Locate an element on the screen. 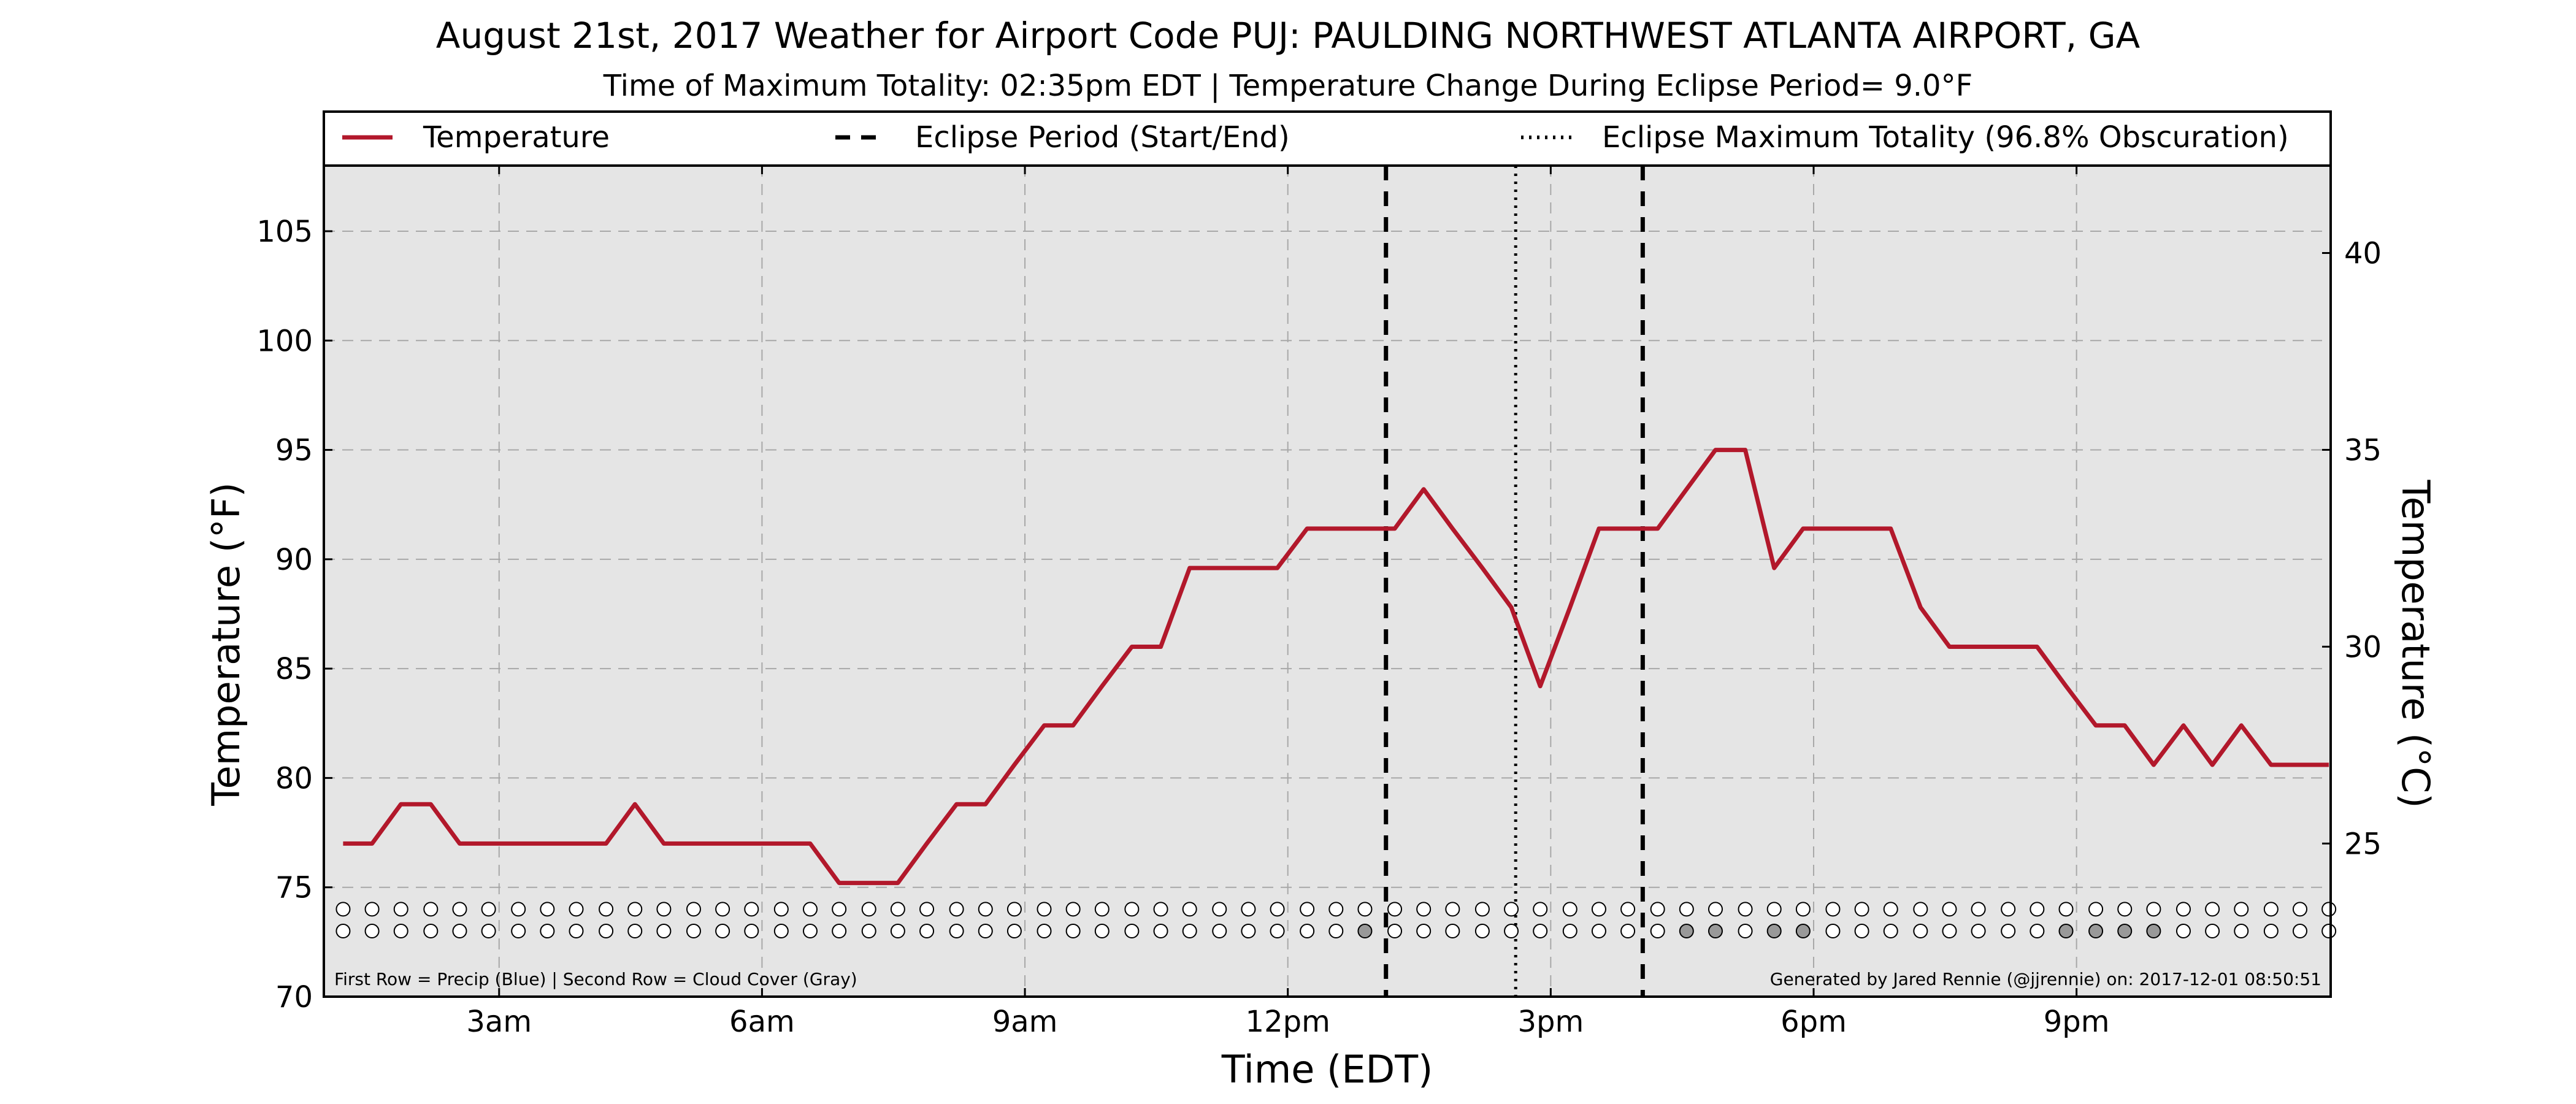 This screenshot has width=2576, height=1104. y-tick-label: 90 is located at coordinates (294, 560).